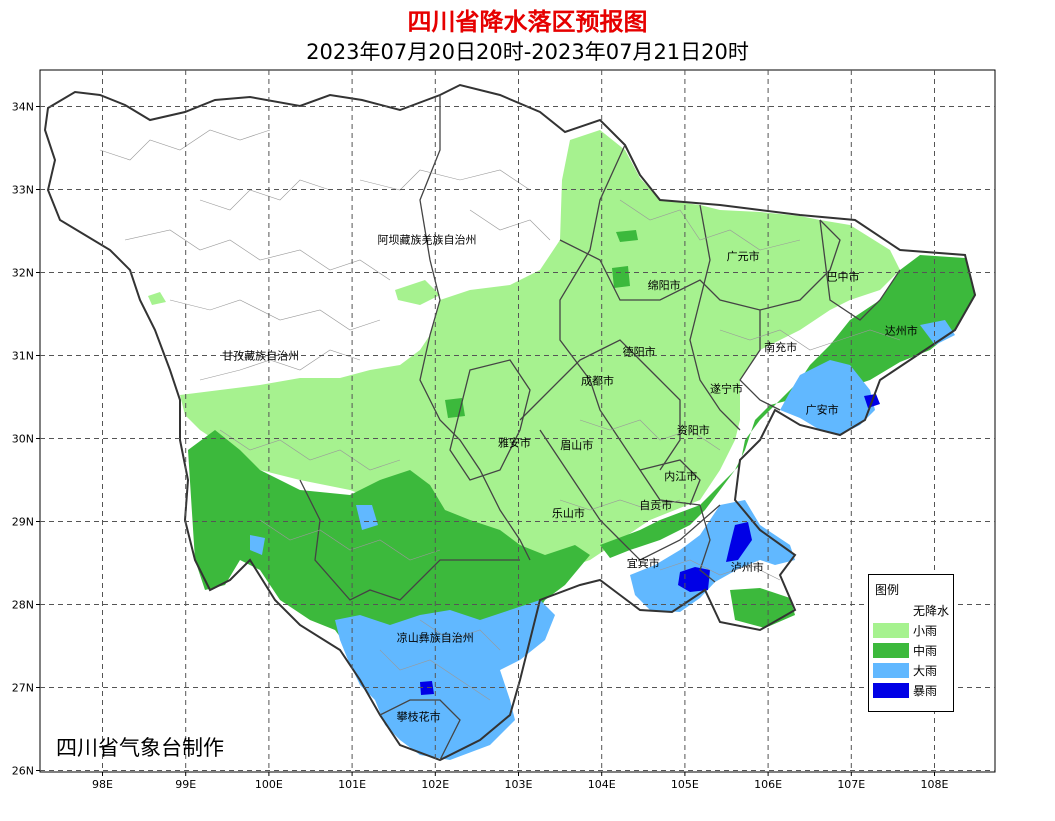 The width and height of the screenshot is (1055, 821). Describe the element at coordinates (655, 505) in the screenshot. I see `region-label: 自贡市` at that location.